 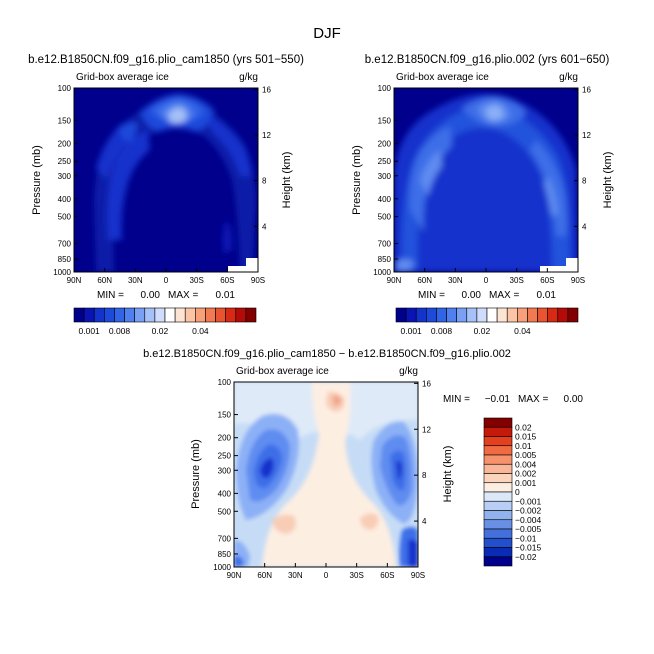 I want to click on colorbar-label: −0.004, so click(x=528, y=520).